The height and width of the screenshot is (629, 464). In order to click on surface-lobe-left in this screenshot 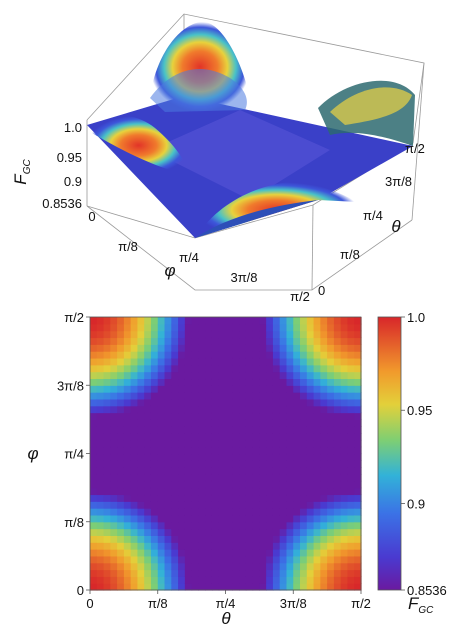, I will do `click(138, 145)`.